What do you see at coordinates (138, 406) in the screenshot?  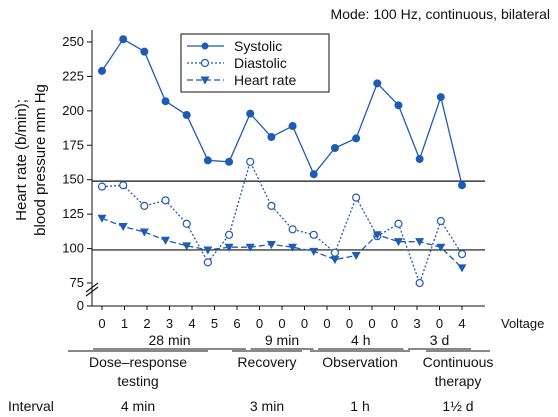 I see `group-interval: 4 min` at bounding box center [138, 406].